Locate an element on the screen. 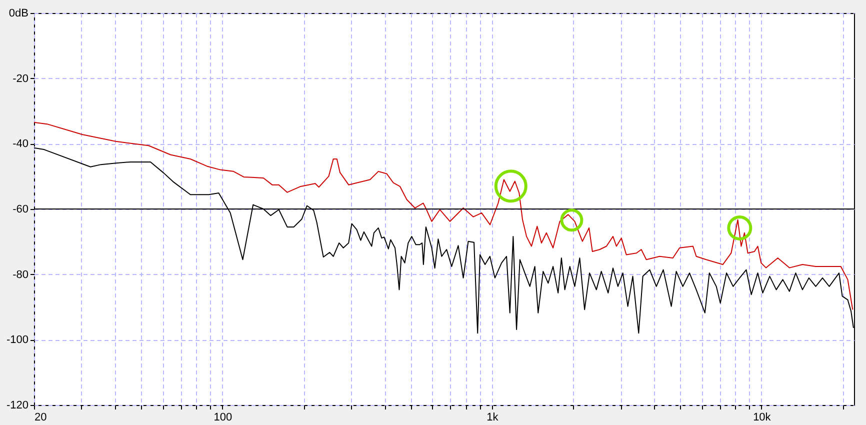  y-tick-label: -60 is located at coordinates (20, 210).